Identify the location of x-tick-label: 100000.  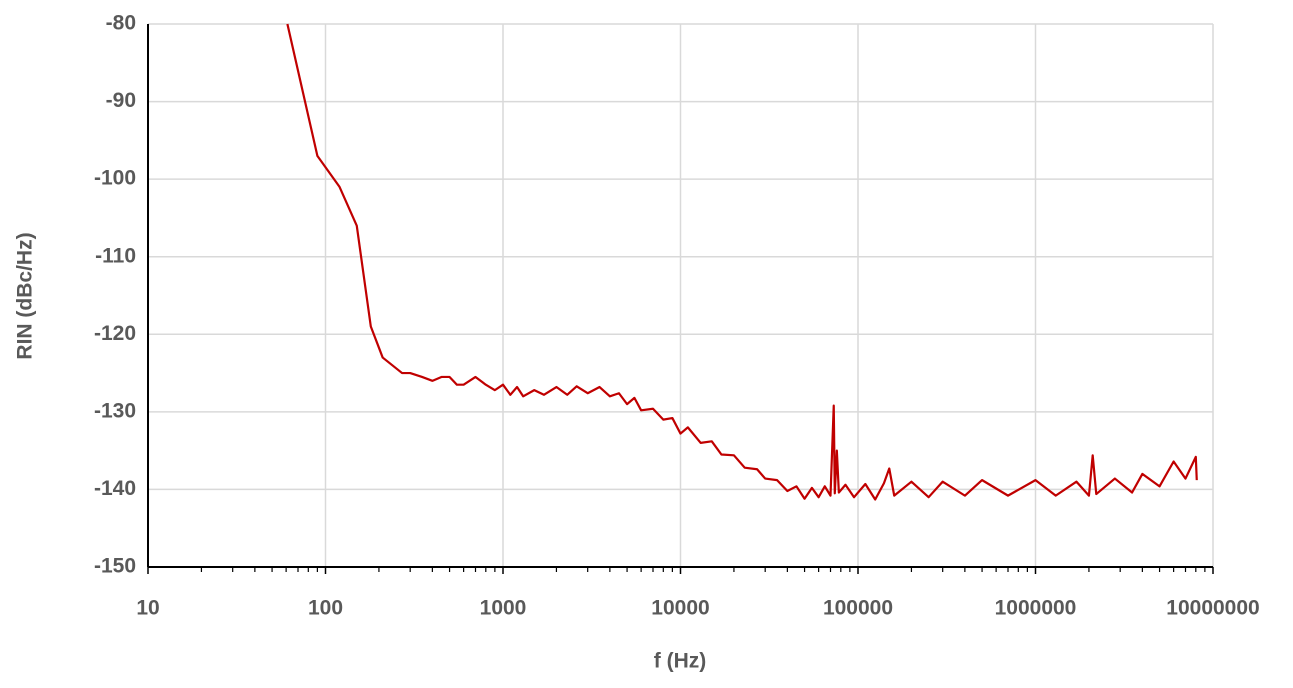
(858, 608).